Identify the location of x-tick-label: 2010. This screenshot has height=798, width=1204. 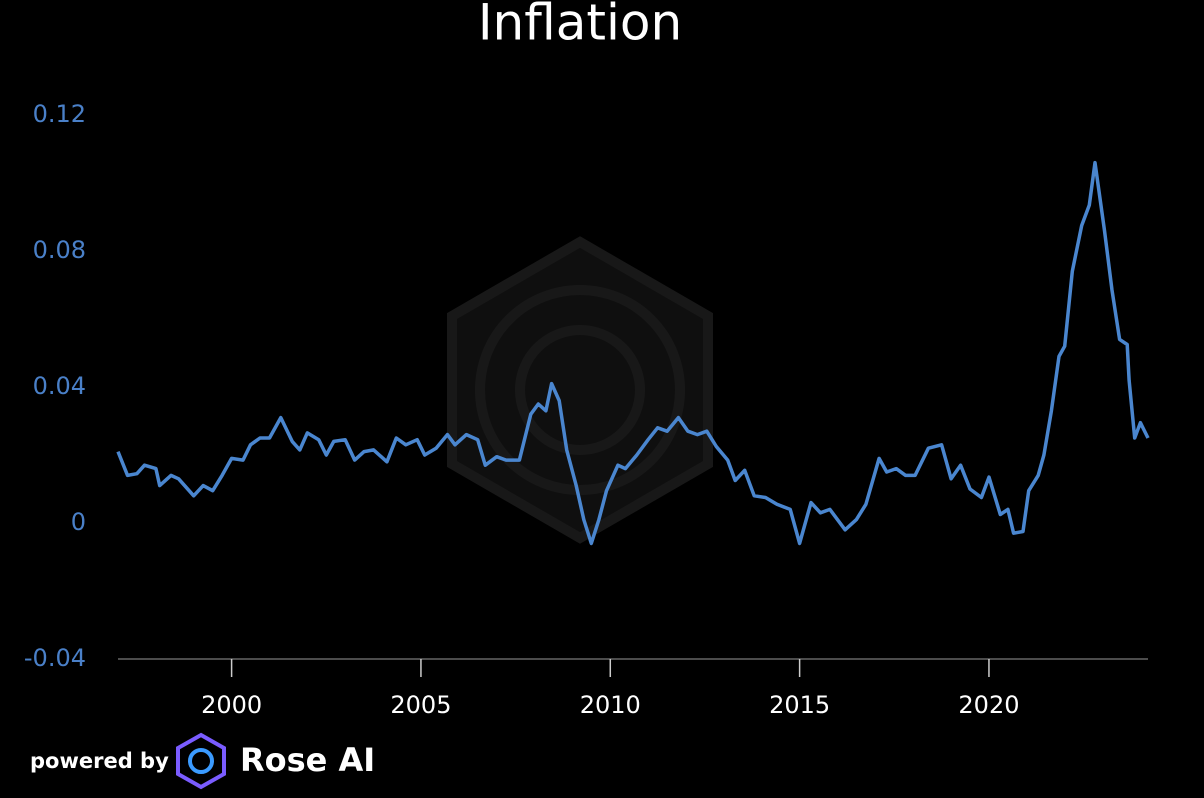
(610, 705).